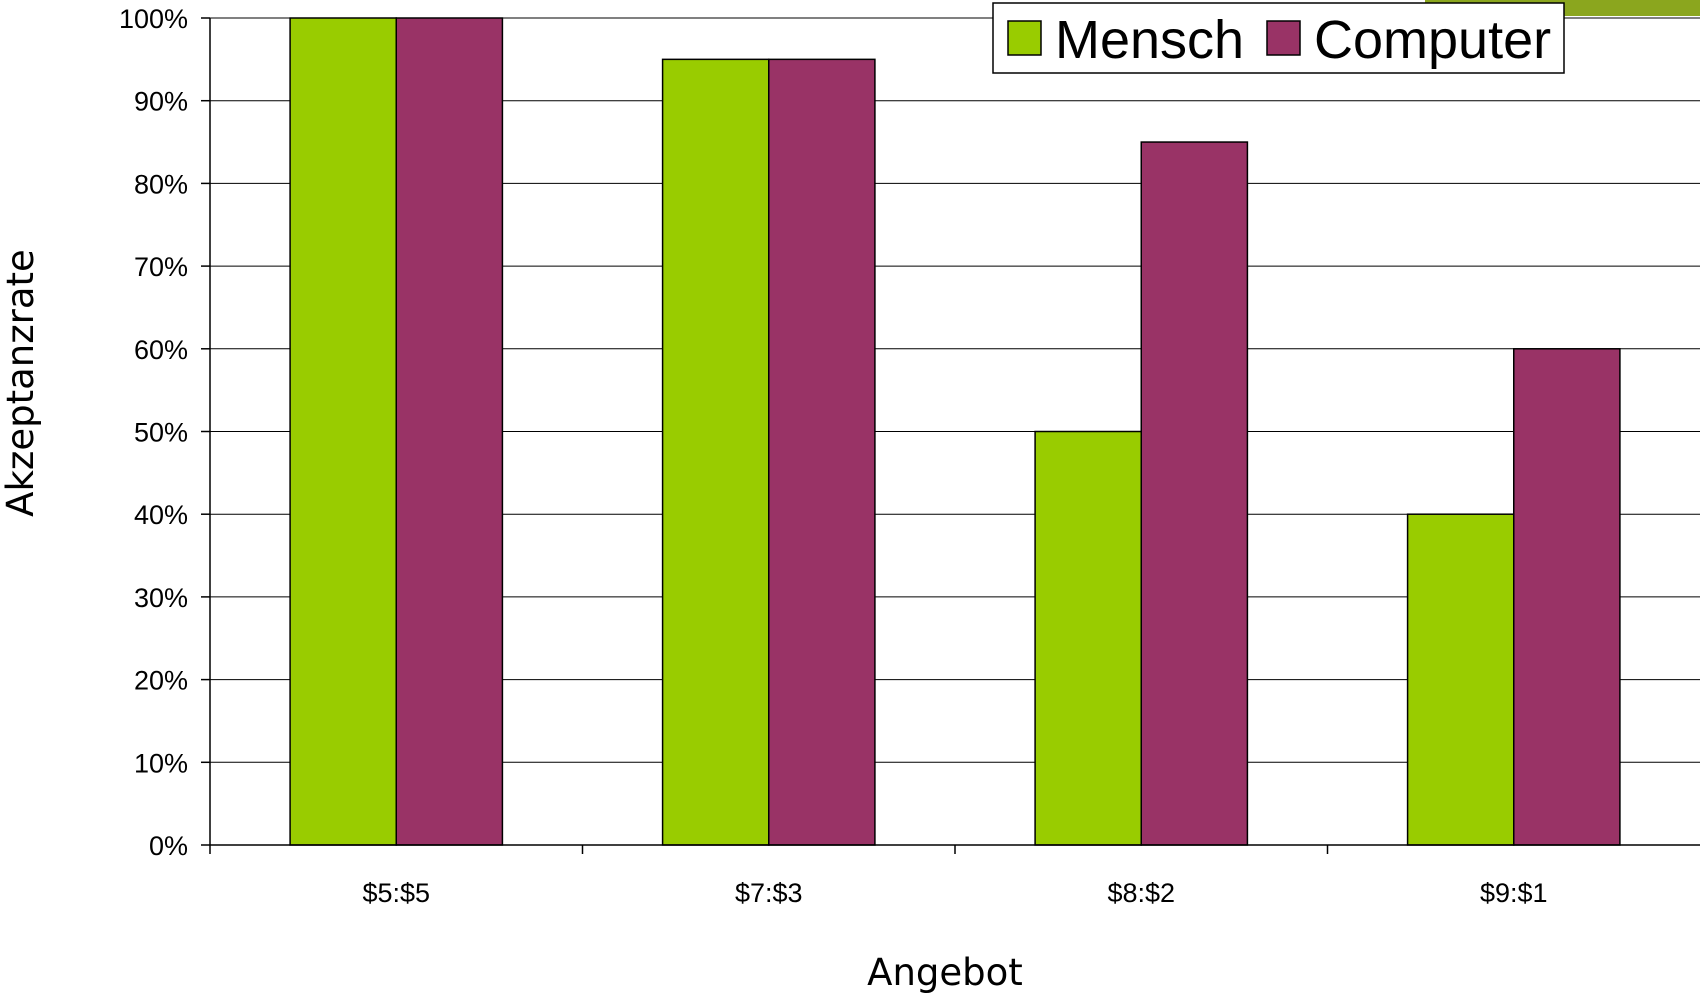 This screenshot has height=997, width=1700. Describe the element at coordinates (161, 515) in the screenshot. I see `y-tick-label: 40%` at that location.